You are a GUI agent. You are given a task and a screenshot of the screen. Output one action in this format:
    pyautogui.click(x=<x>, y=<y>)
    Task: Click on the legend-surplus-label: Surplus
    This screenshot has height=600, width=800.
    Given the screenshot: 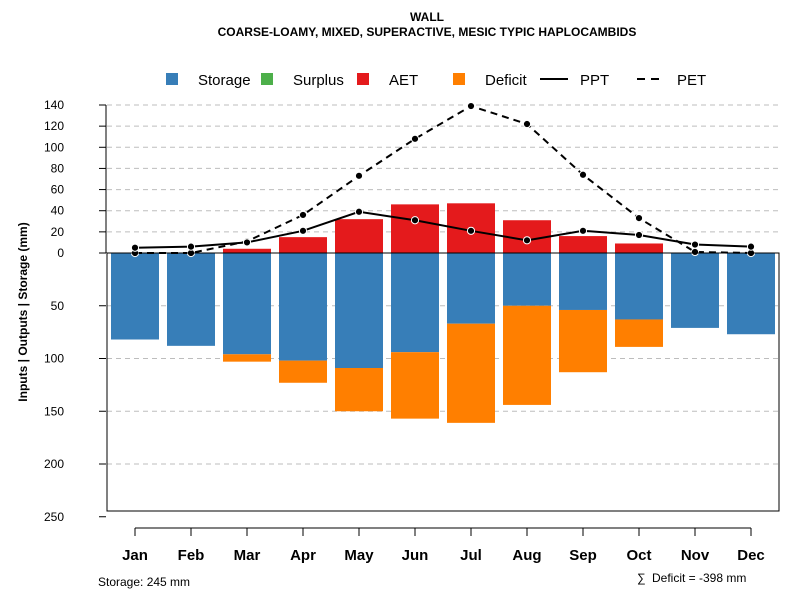 What is the action you would take?
    pyautogui.click(x=318, y=80)
    